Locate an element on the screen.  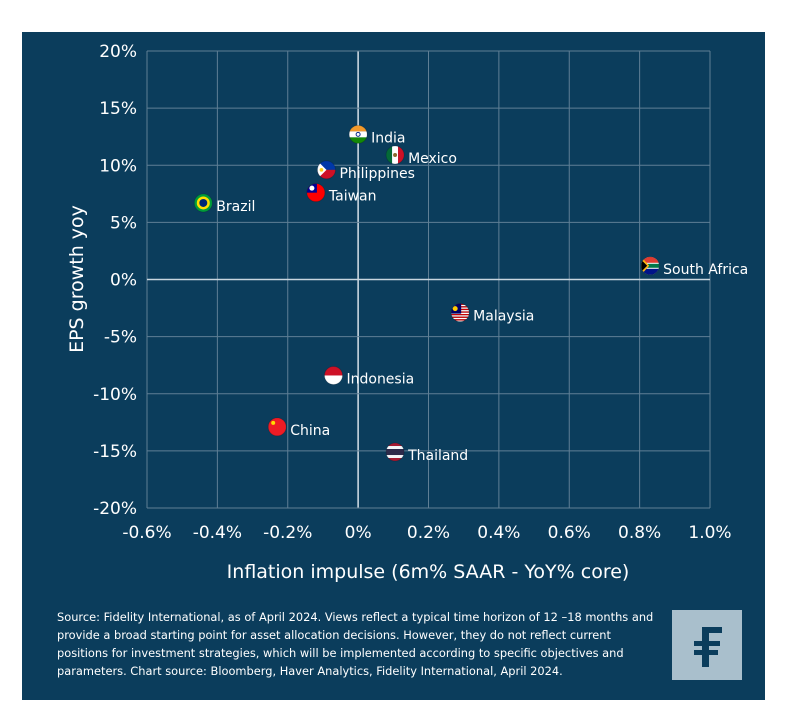
point-label: Taiwan is located at coordinates (352, 197).